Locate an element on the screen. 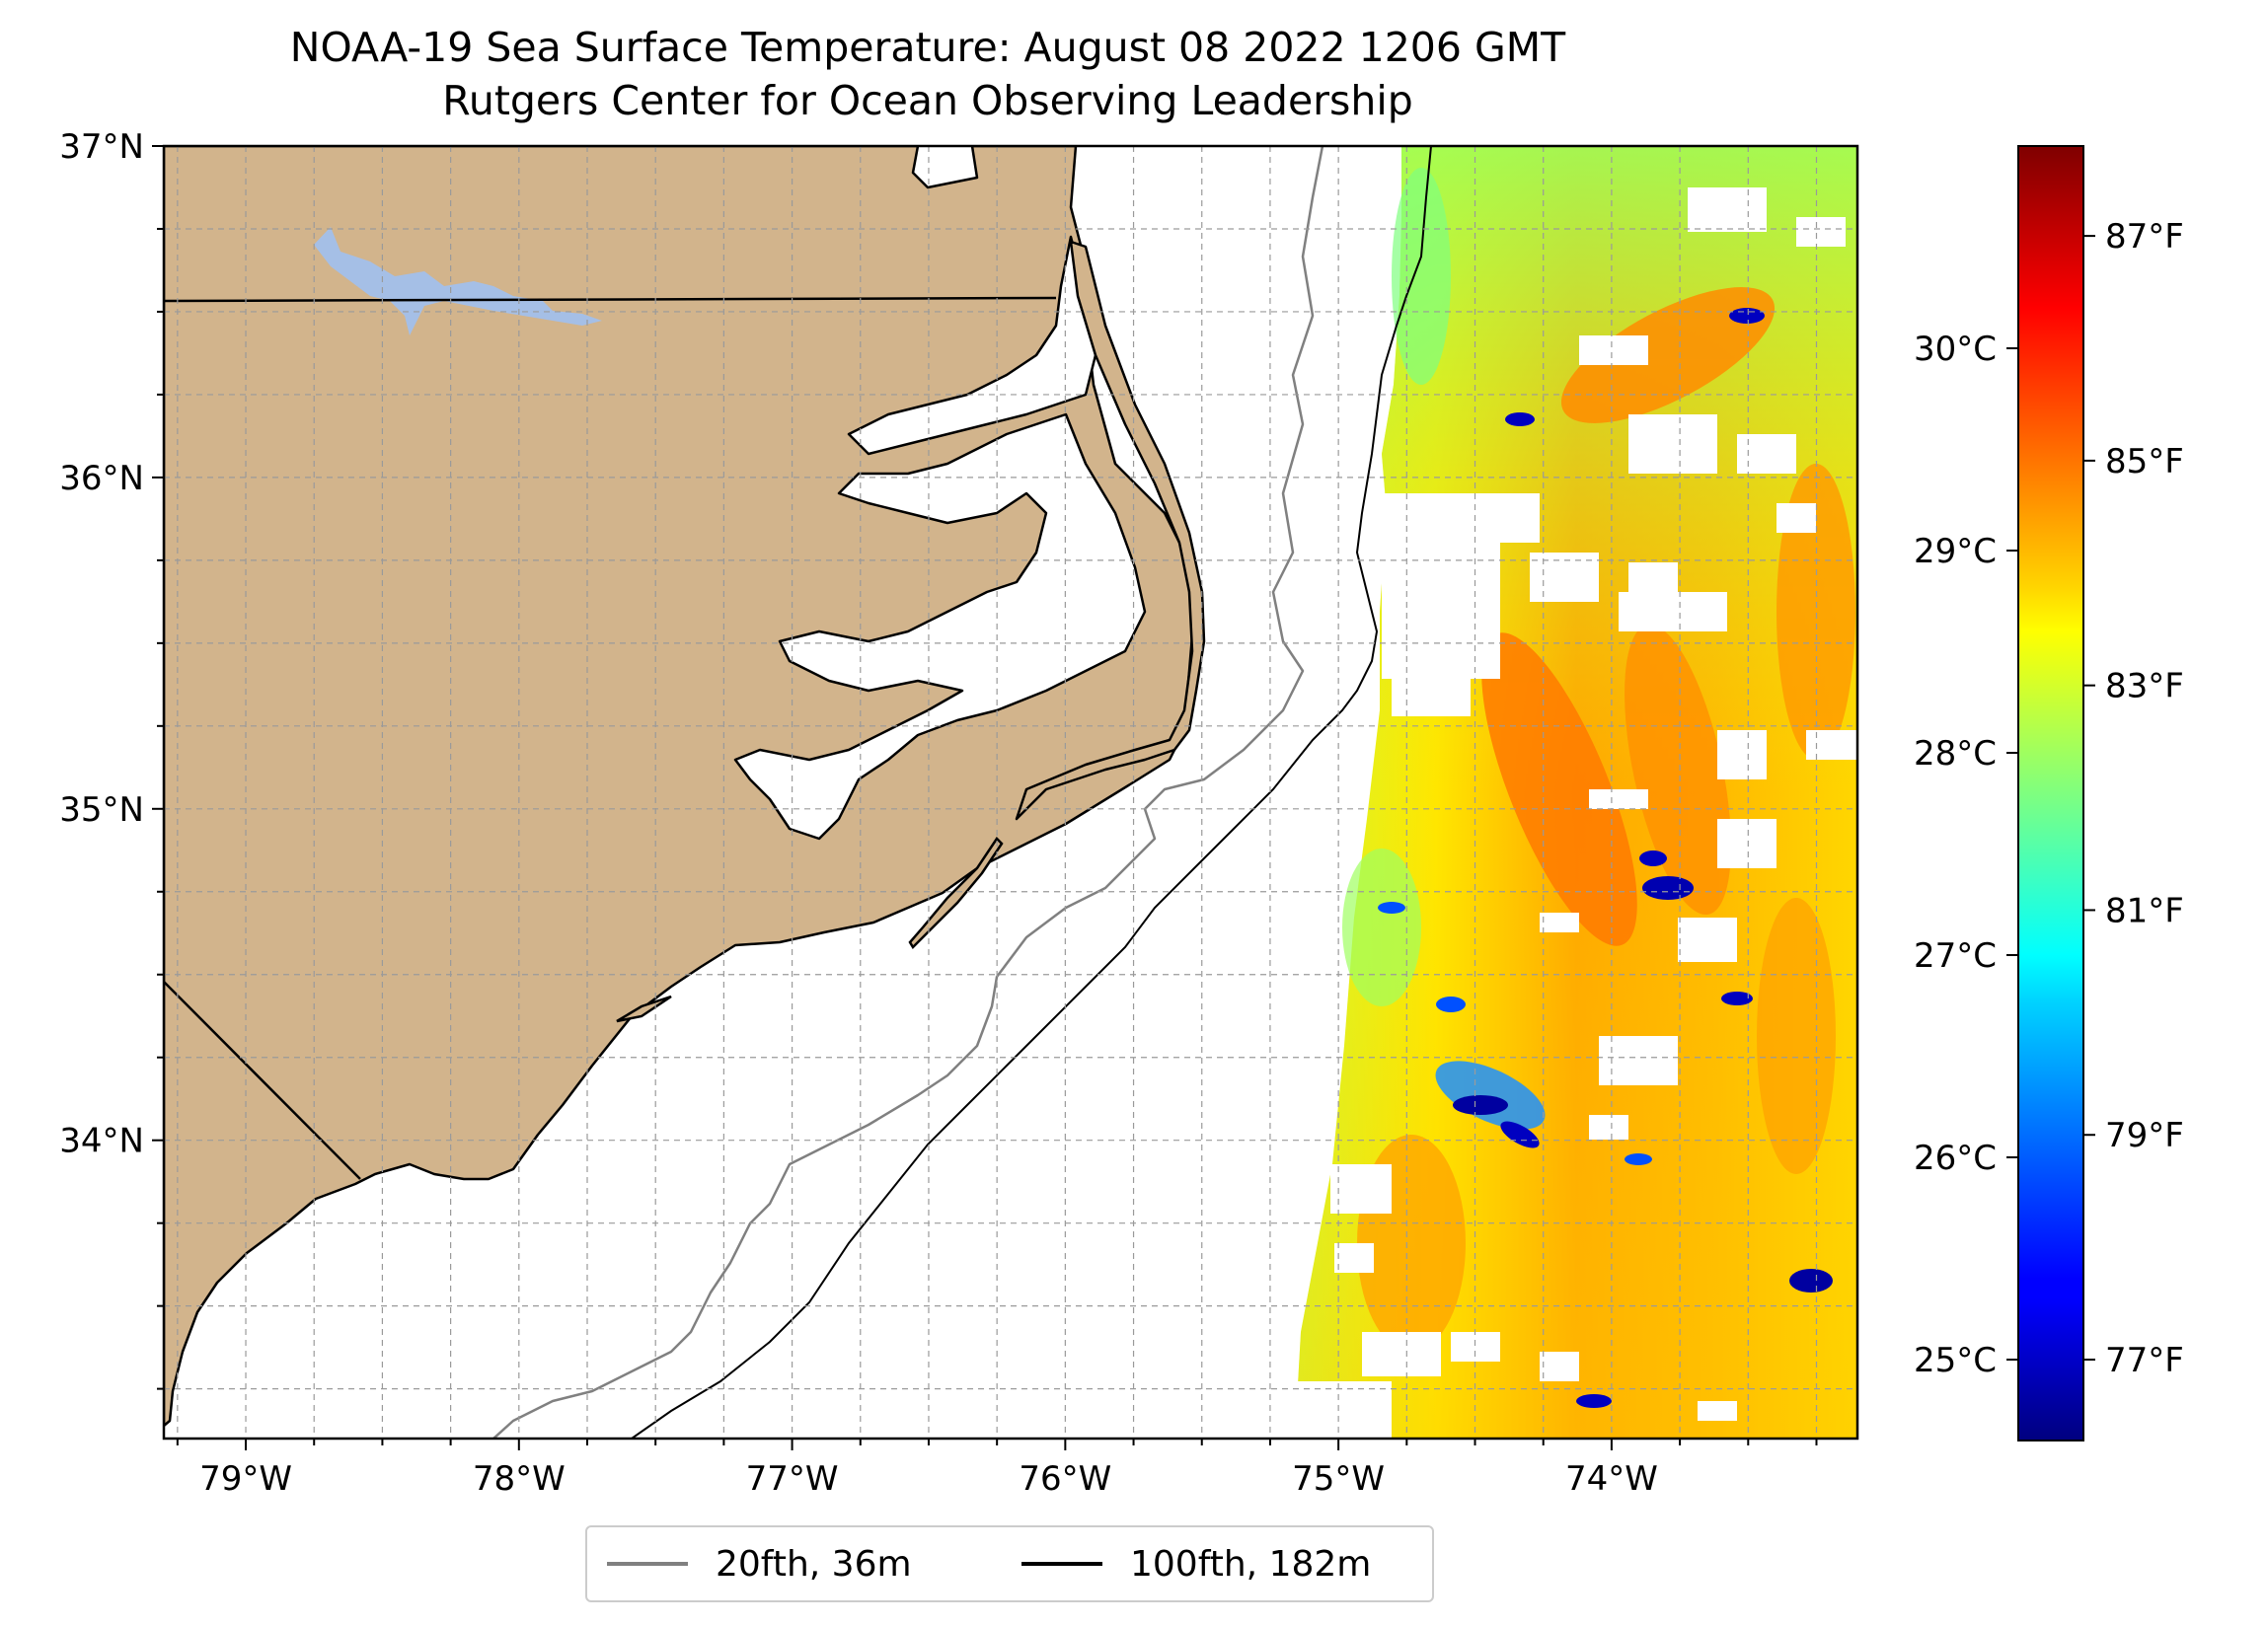 The width and height of the screenshot is (2268, 1626). lon-tick-label: 76°W is located at coordinates (1065, 1479).